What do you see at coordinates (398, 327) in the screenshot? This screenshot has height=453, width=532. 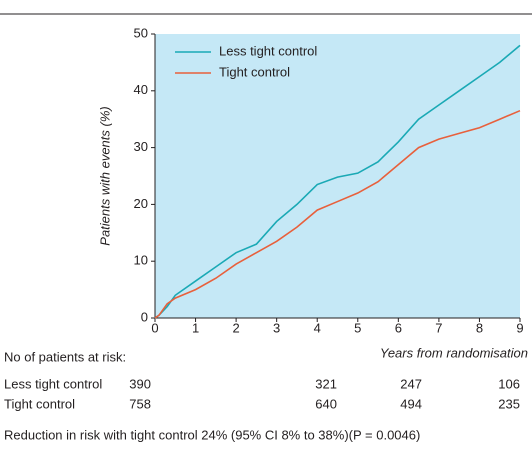 I see `x-tick-label: 6` at bounding box center [398, 327].